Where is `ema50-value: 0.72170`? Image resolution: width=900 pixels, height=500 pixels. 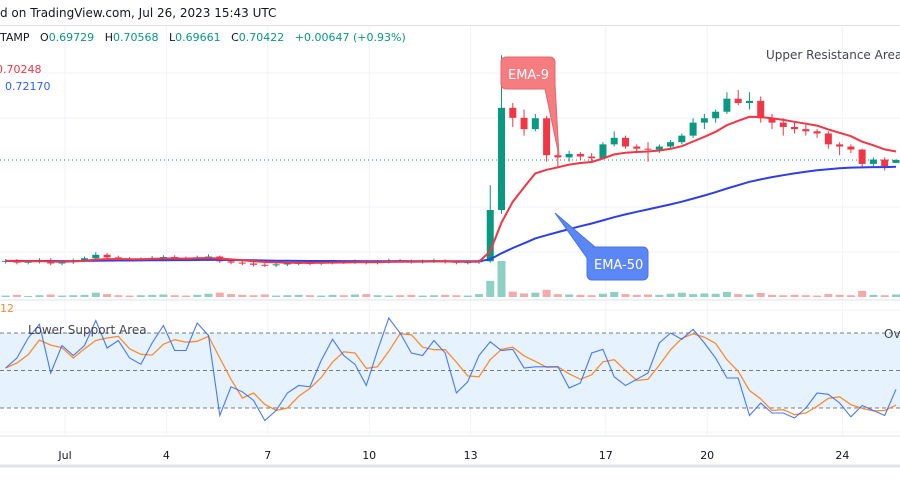 ema50-value: 0.72170 is located at coordinates (28, 86).